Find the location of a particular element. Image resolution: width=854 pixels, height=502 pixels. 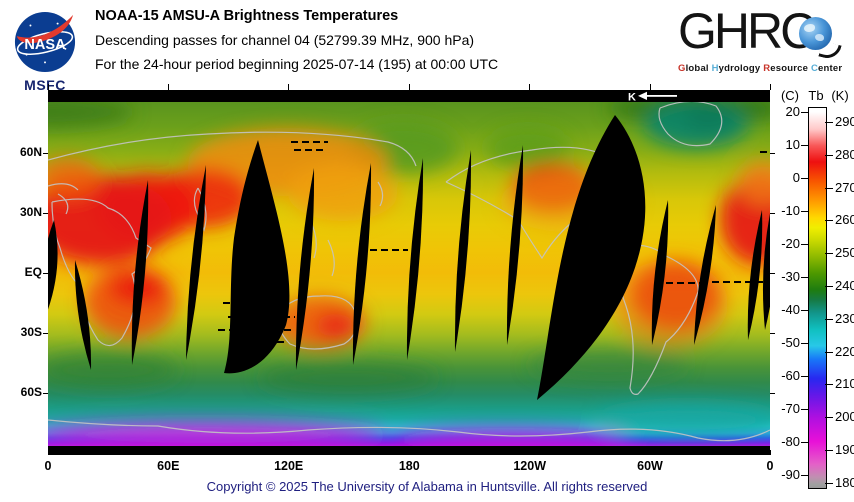

map-lon-label: 0 is located at coordinates (48, 466).